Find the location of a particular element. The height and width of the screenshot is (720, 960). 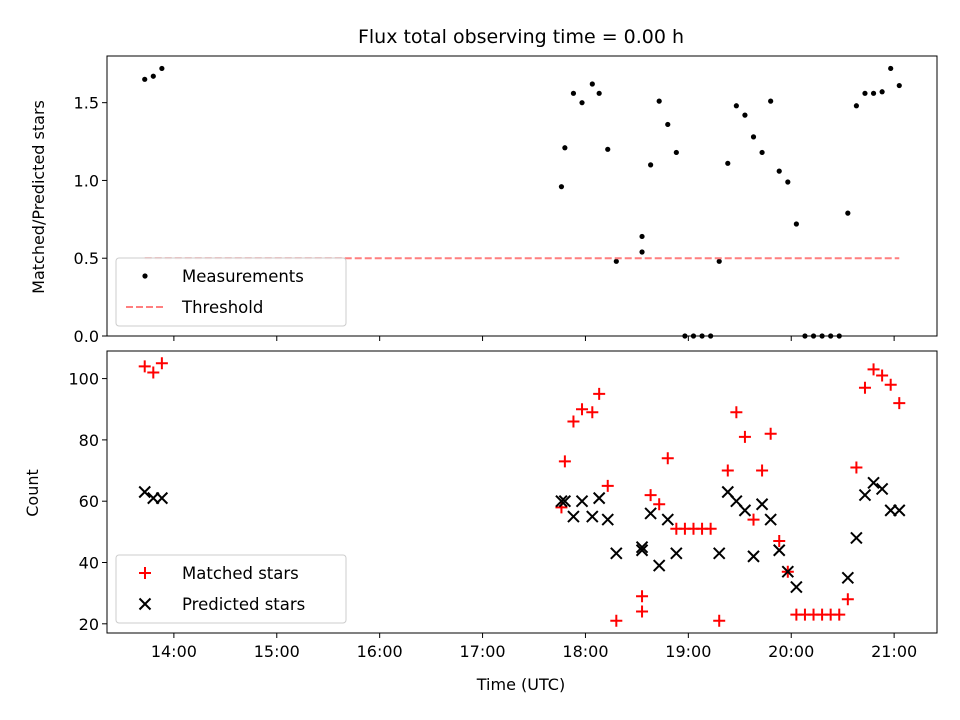

legend-label: Predicted stars is located at coordinates (243, 604).